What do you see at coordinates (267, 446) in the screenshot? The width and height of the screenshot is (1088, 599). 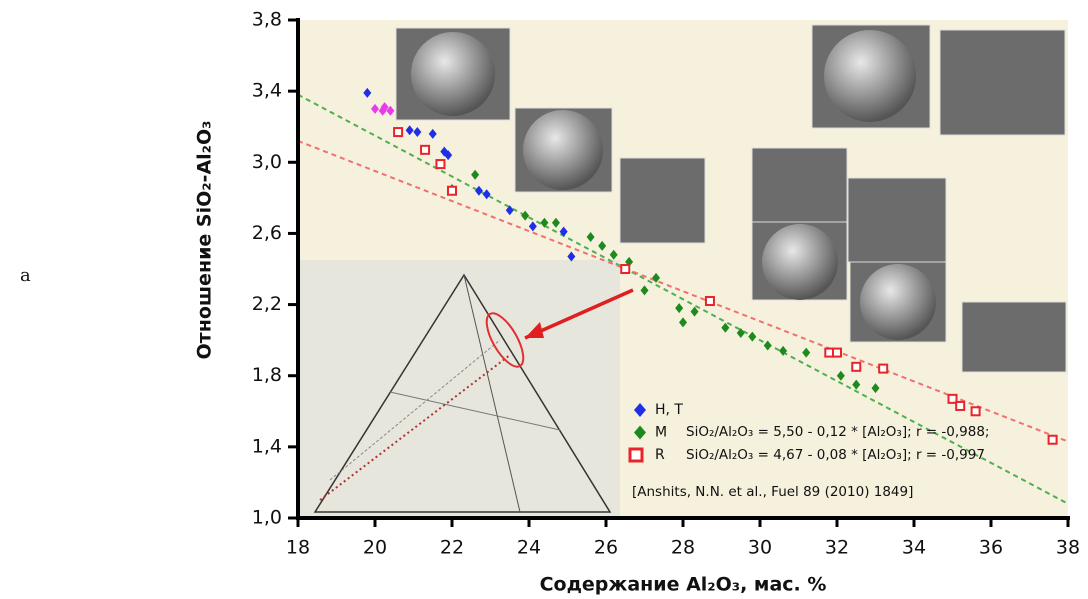 I see `y-tick-label: 1,4` at bounding box center [267, 446].